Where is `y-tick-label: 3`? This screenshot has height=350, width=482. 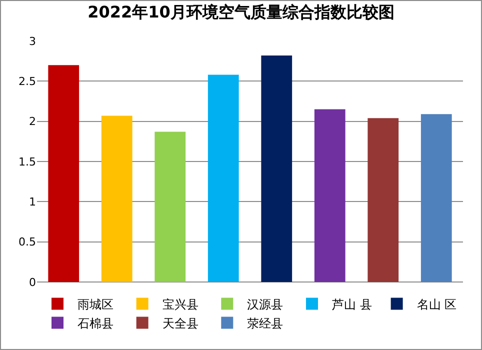
y-tick-label: 3 is located at coordinates (32, 41).